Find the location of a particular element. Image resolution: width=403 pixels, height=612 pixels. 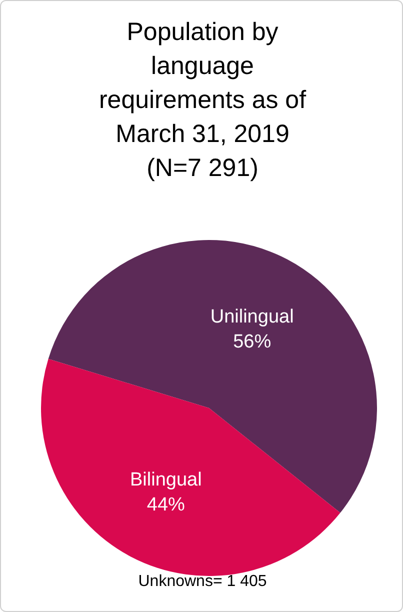

data-label: 56% is located at coordinates (252, 341).